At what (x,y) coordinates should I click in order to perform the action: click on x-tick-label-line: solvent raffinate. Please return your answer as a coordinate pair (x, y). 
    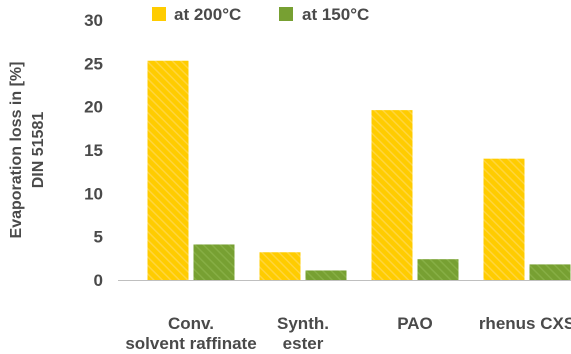
    Looking at the image, I should click on (190, 343).